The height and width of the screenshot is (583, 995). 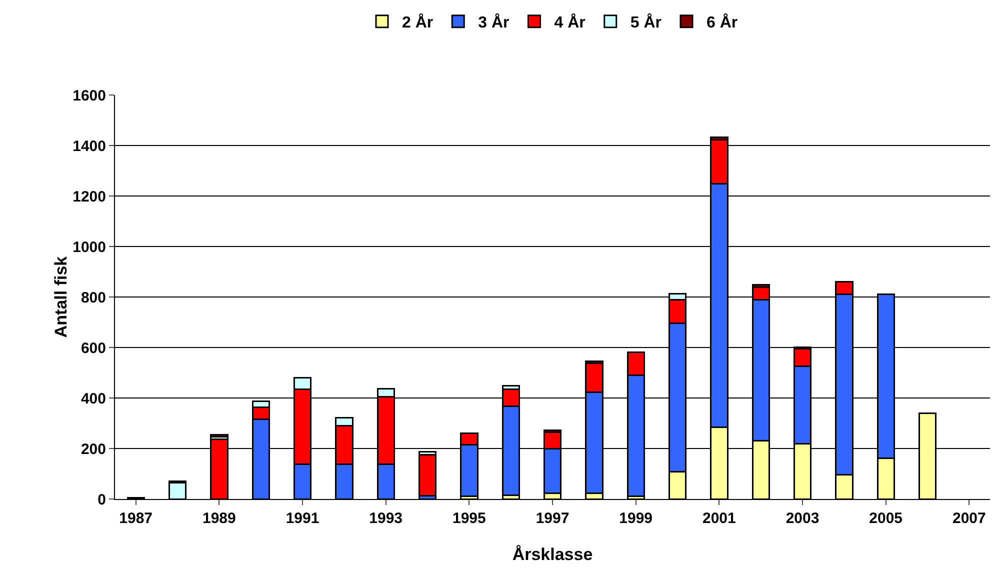 What do you see at coordinates (89, 197) in the screenshot?
I see `y-tick-label: 1200` at bounding box center [89, 197].